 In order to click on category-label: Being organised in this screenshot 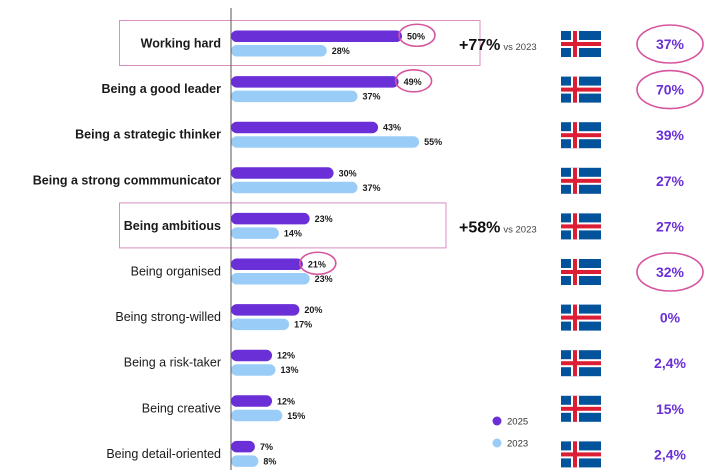, I will do `click(176, 272)`.